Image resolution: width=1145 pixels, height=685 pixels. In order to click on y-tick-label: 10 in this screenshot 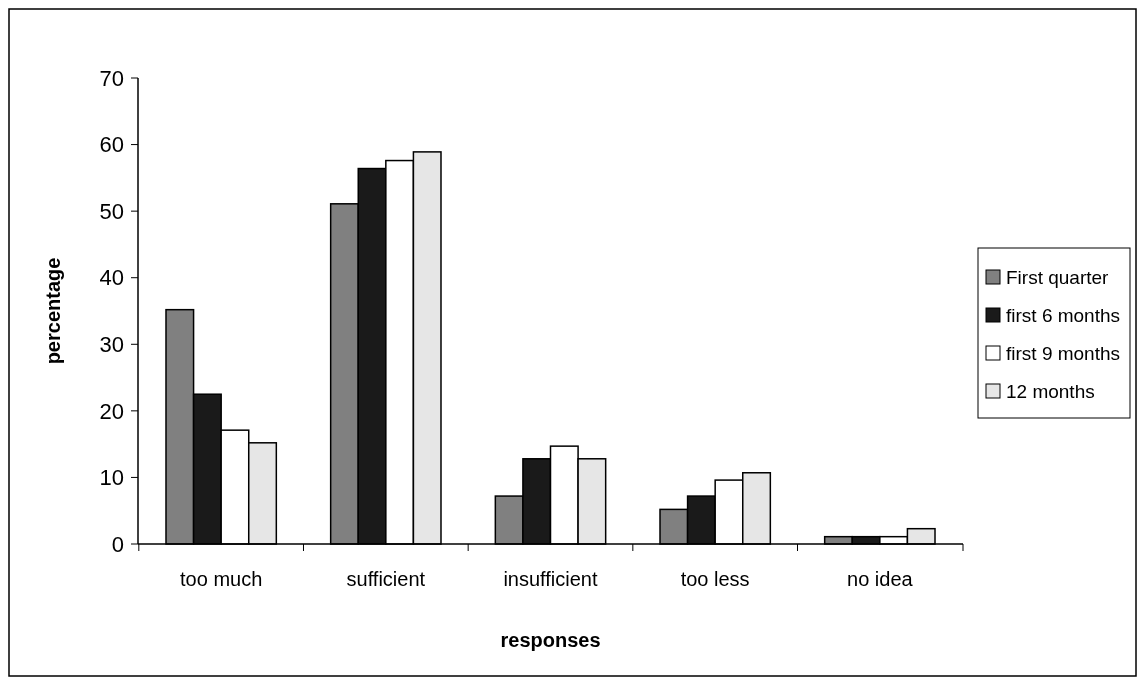, I will do `click(111, 478)`.